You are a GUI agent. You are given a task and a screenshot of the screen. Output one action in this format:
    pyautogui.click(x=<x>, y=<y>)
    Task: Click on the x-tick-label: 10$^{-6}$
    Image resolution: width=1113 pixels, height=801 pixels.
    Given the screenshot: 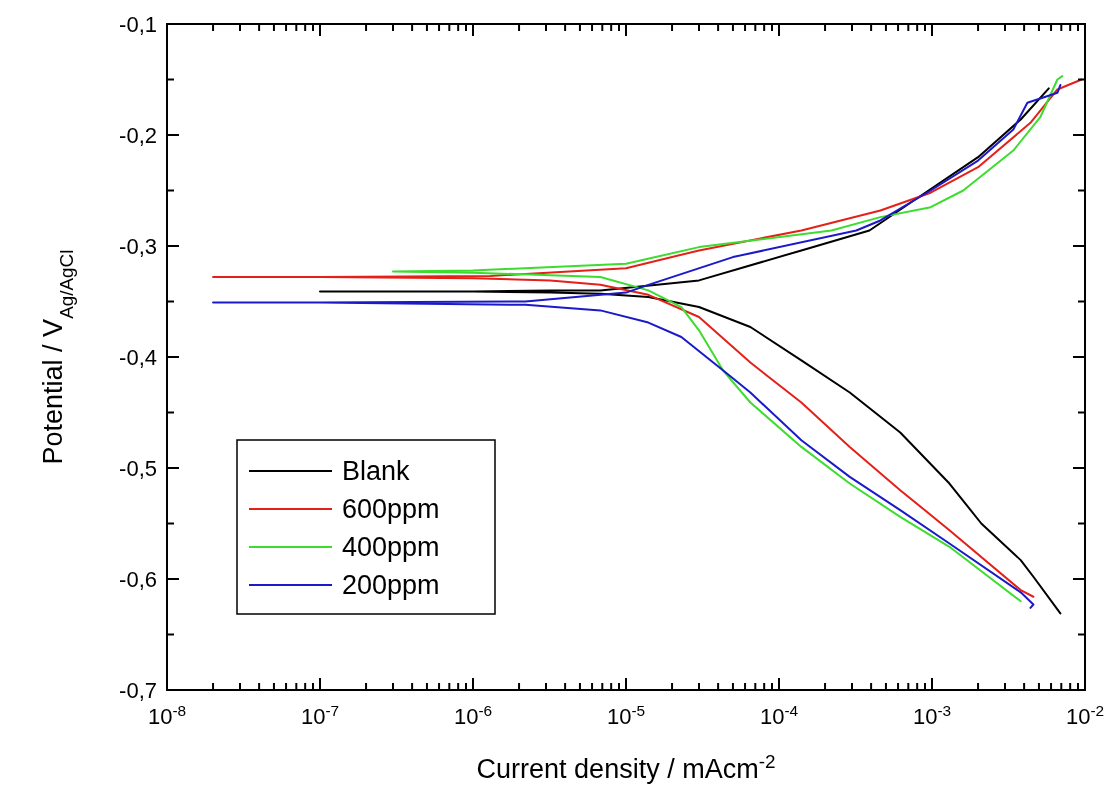 What is the action you would take?
    pyautogui.click(x=473, y=715)
    